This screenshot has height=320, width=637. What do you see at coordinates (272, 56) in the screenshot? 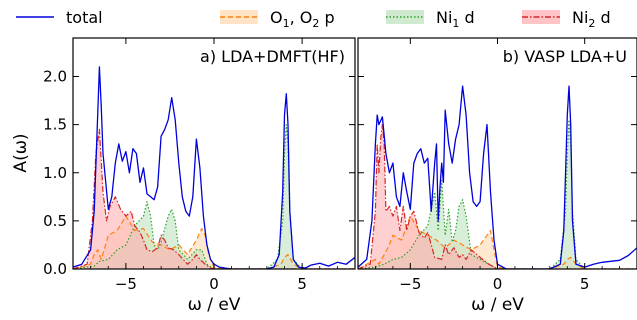
I see `panel-title: a) LDA+DMFT(HF)` at bounding box center [272, 56].